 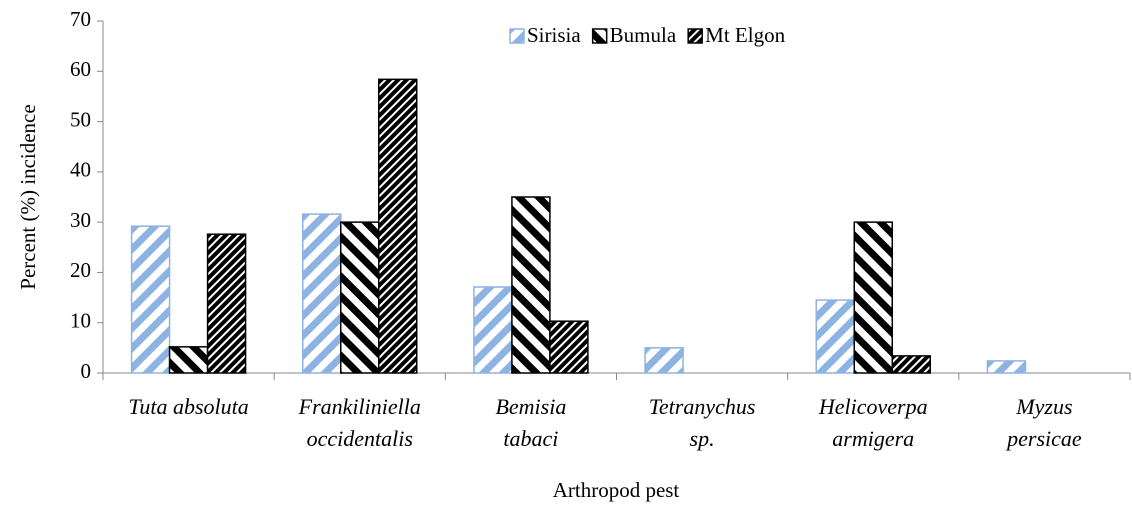 I want to click on y-tick-label: 60, so click(x=80, y=69).